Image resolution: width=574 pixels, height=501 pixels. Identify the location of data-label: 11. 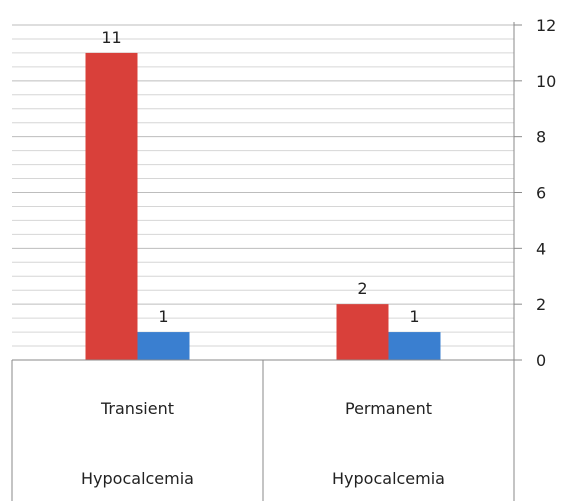
(111, 37).